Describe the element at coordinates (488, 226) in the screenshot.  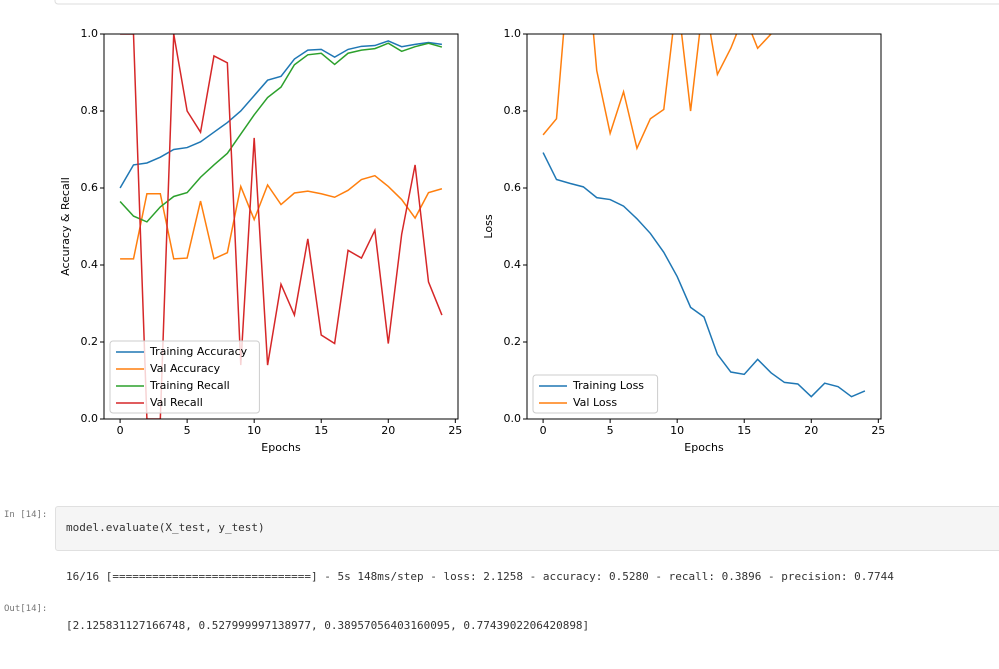
I see `y-axis-label: Loss` at that location.